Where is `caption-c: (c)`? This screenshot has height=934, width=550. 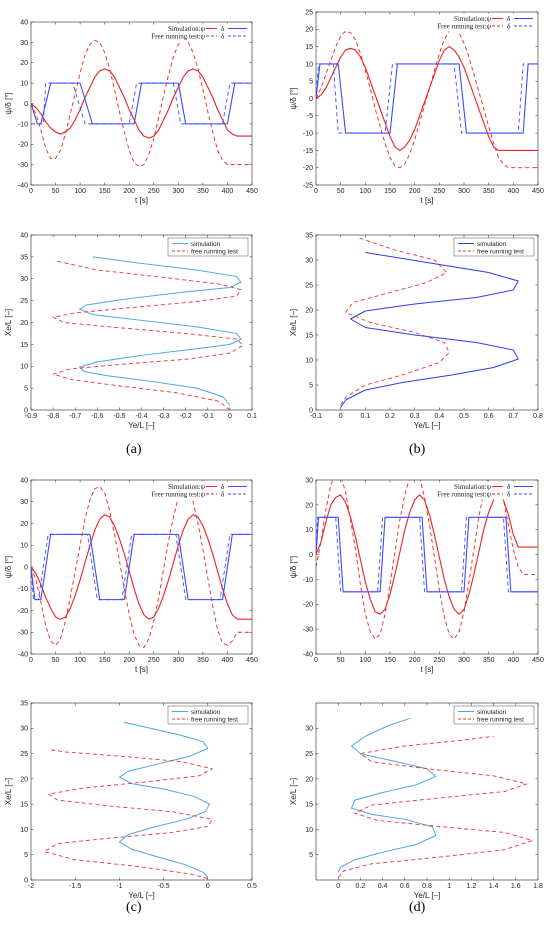
caption-c: (c) is located at coordinates (134, 907).